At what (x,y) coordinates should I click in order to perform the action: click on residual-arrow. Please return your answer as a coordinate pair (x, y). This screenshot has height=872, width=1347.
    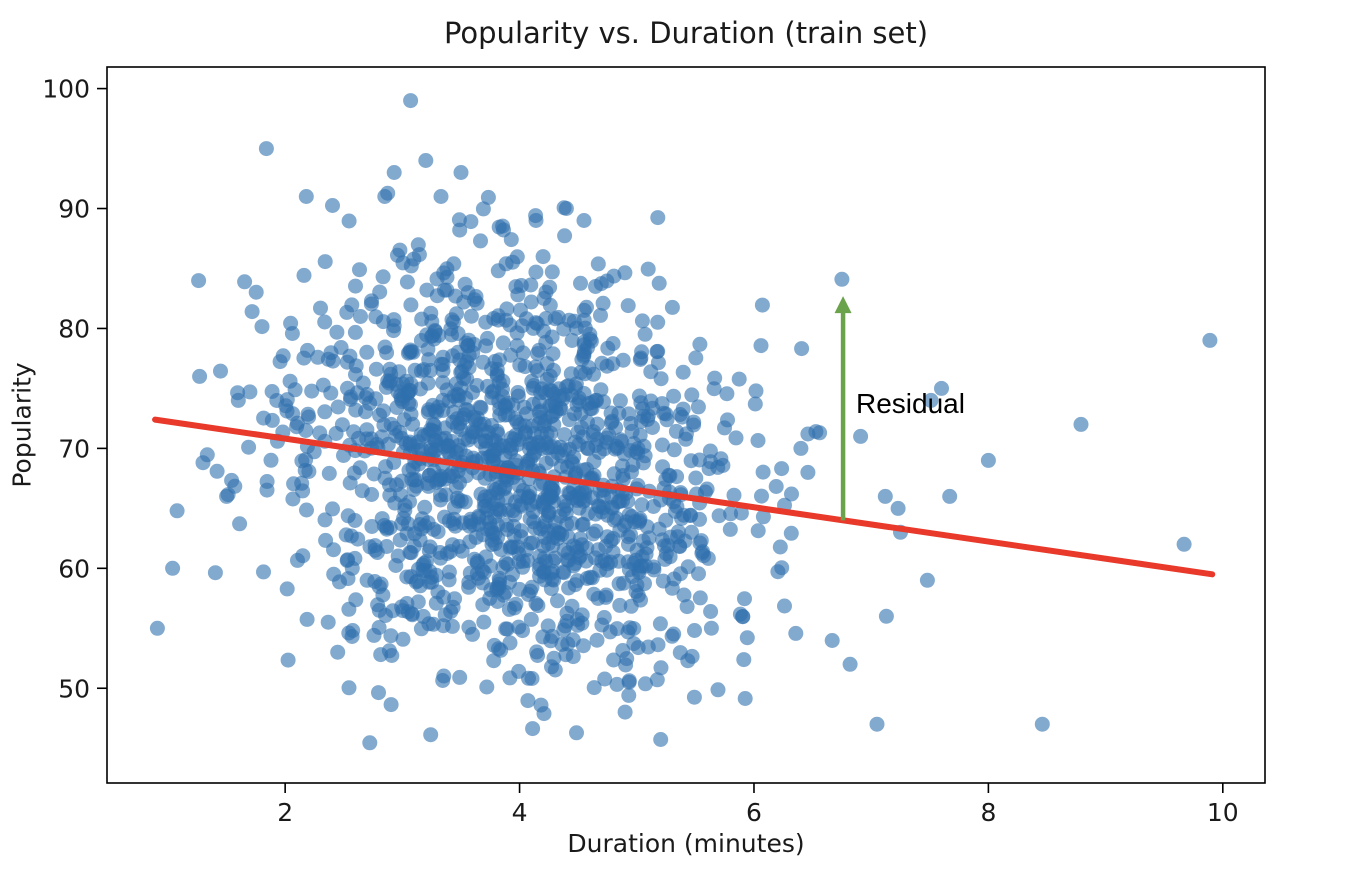
    Looking at the image, I should click on (843, 408).